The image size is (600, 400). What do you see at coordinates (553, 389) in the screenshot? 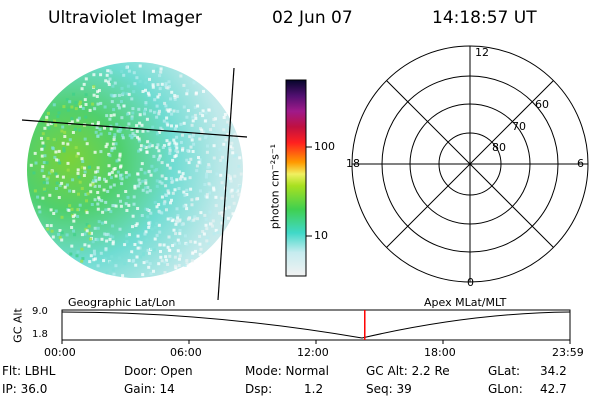
I see `glon-value: 42.7` at bounding box center [553, 389].